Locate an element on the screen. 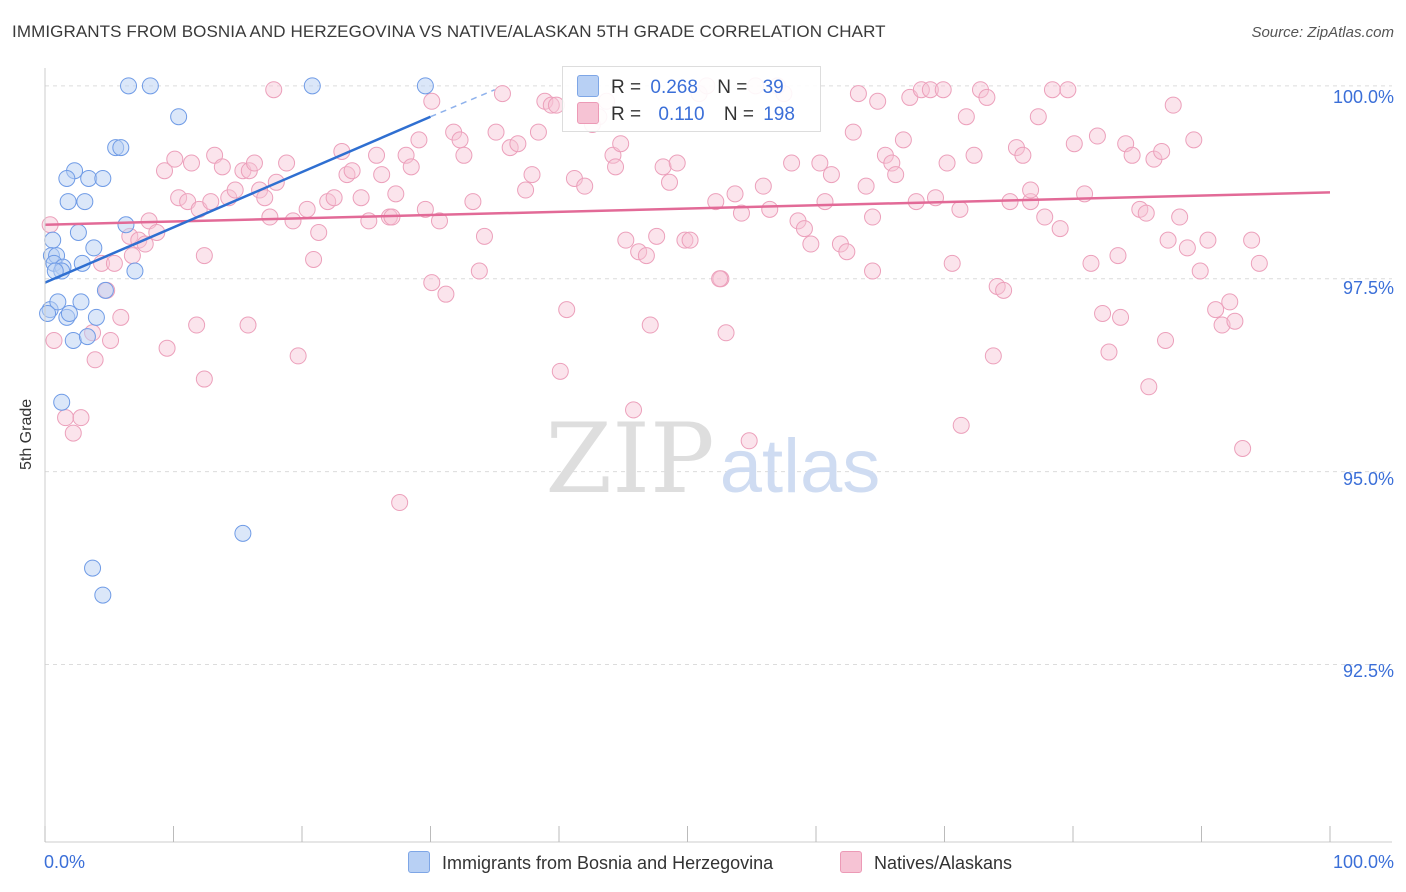  legend-label: Immigrants from Bosnia and Herzegovina is located at coordinates (608, 863).